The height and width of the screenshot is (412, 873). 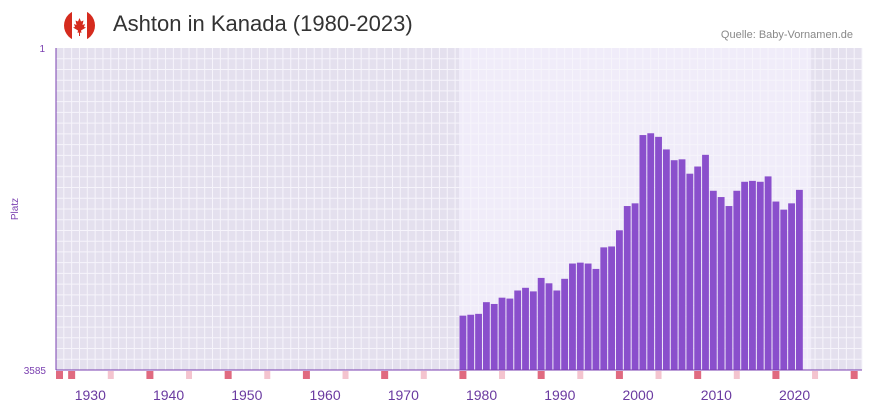 I want to click on bar-1999: 1999: 1760, so click(x=627, y=288).